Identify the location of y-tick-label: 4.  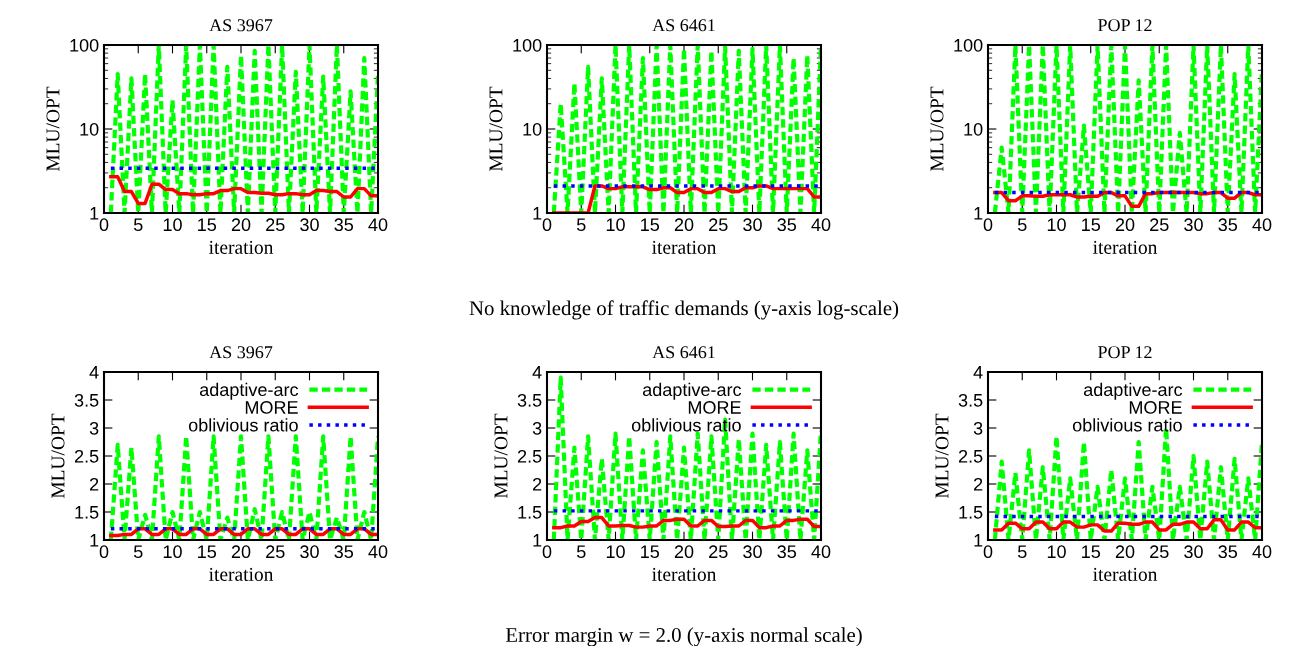
(94, 372).